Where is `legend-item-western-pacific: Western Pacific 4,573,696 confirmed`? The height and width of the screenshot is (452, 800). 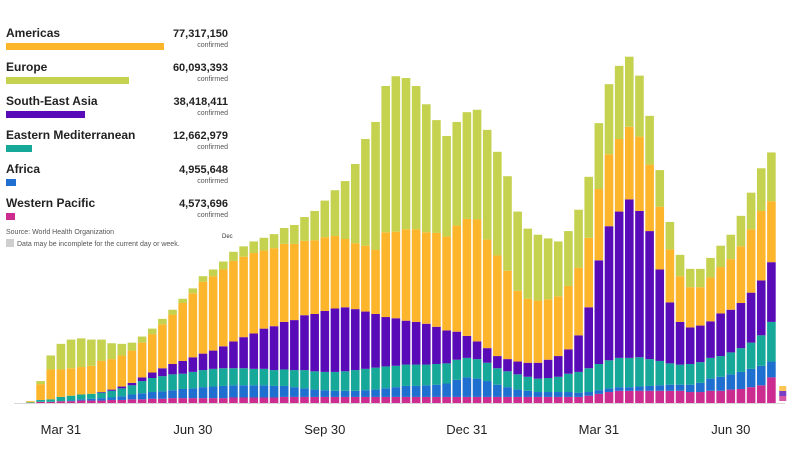
legend-item-western-pacific: Western Pacific 4,573,696 confirmed is located at coordinates (117, 209).